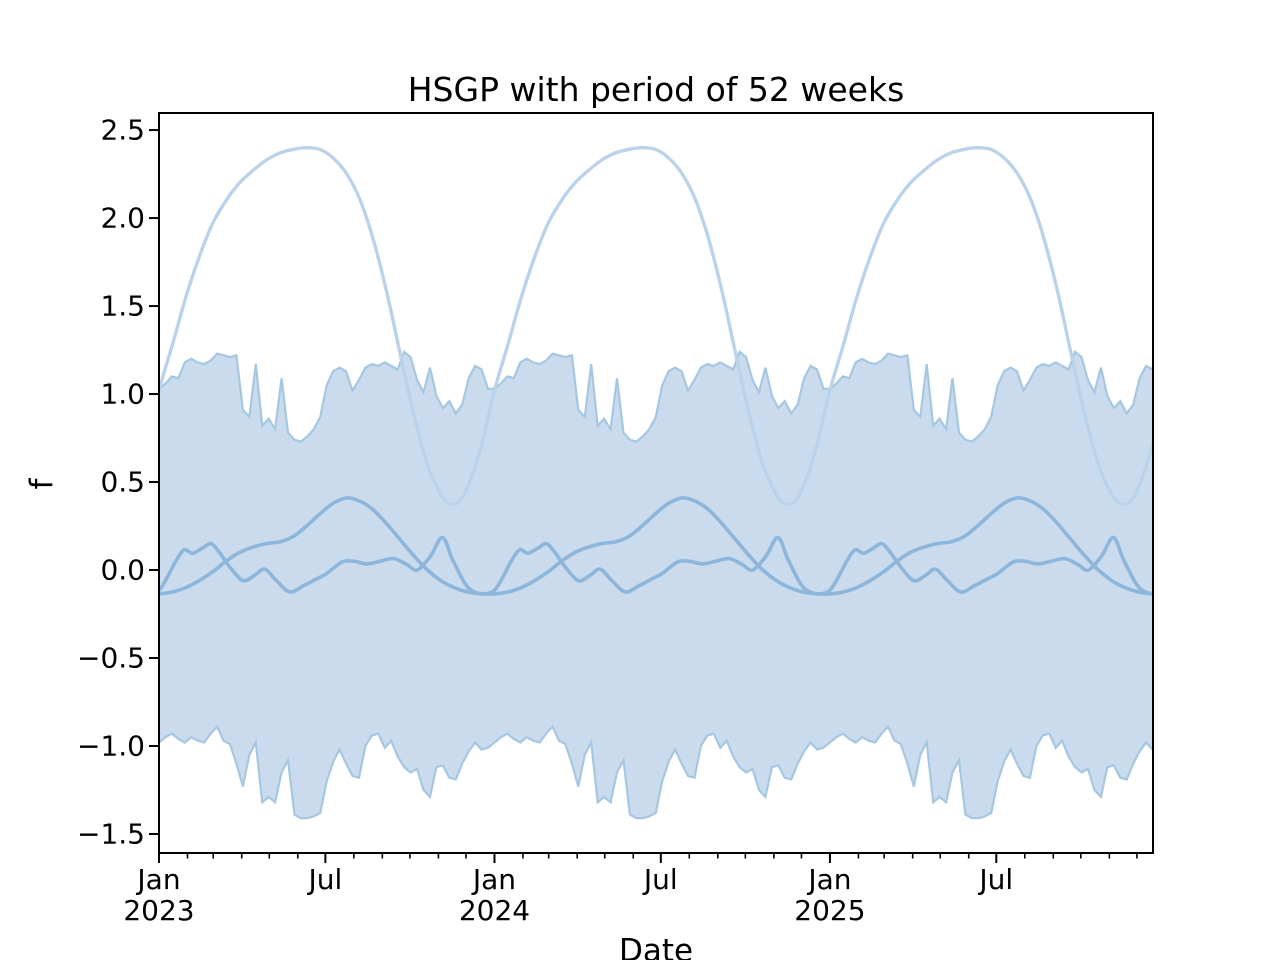 The image size is (1280, 960). I want to click on y-tick-label: −1.0, so click(111, 746).